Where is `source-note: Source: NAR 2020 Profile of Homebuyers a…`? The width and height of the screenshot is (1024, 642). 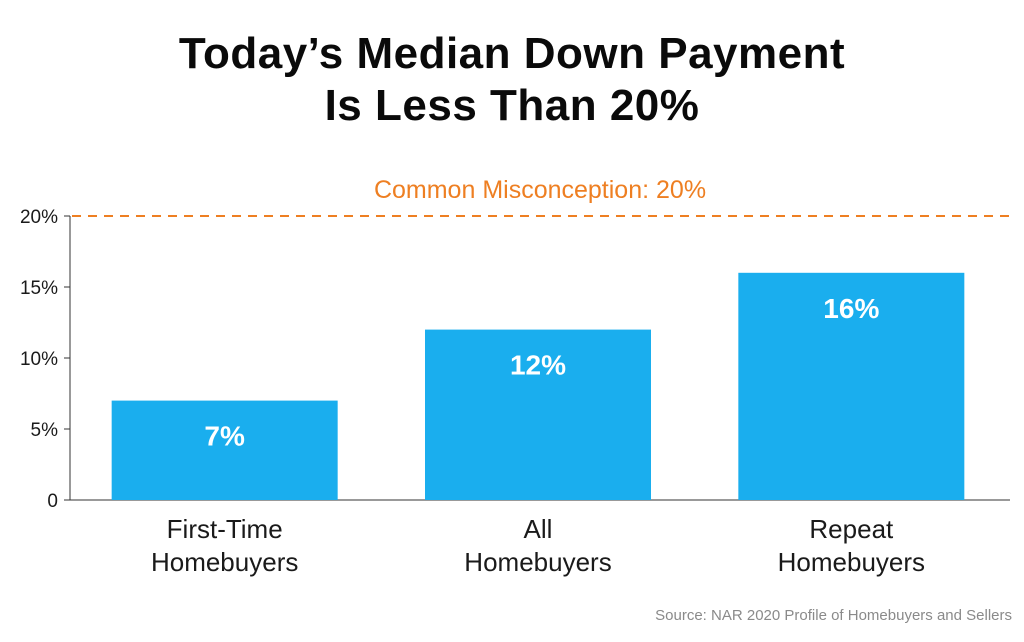
source-note: Source: NAR 2020 Profile of Homebuyers a… is located at coordinates (833, 615).